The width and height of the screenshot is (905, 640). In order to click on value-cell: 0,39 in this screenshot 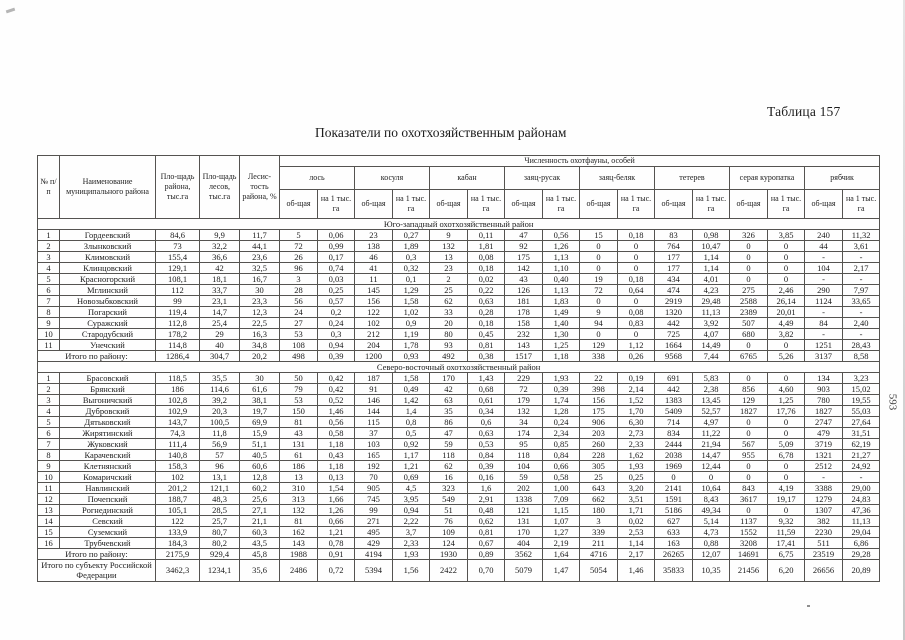, I will do `click(486, 466)`.